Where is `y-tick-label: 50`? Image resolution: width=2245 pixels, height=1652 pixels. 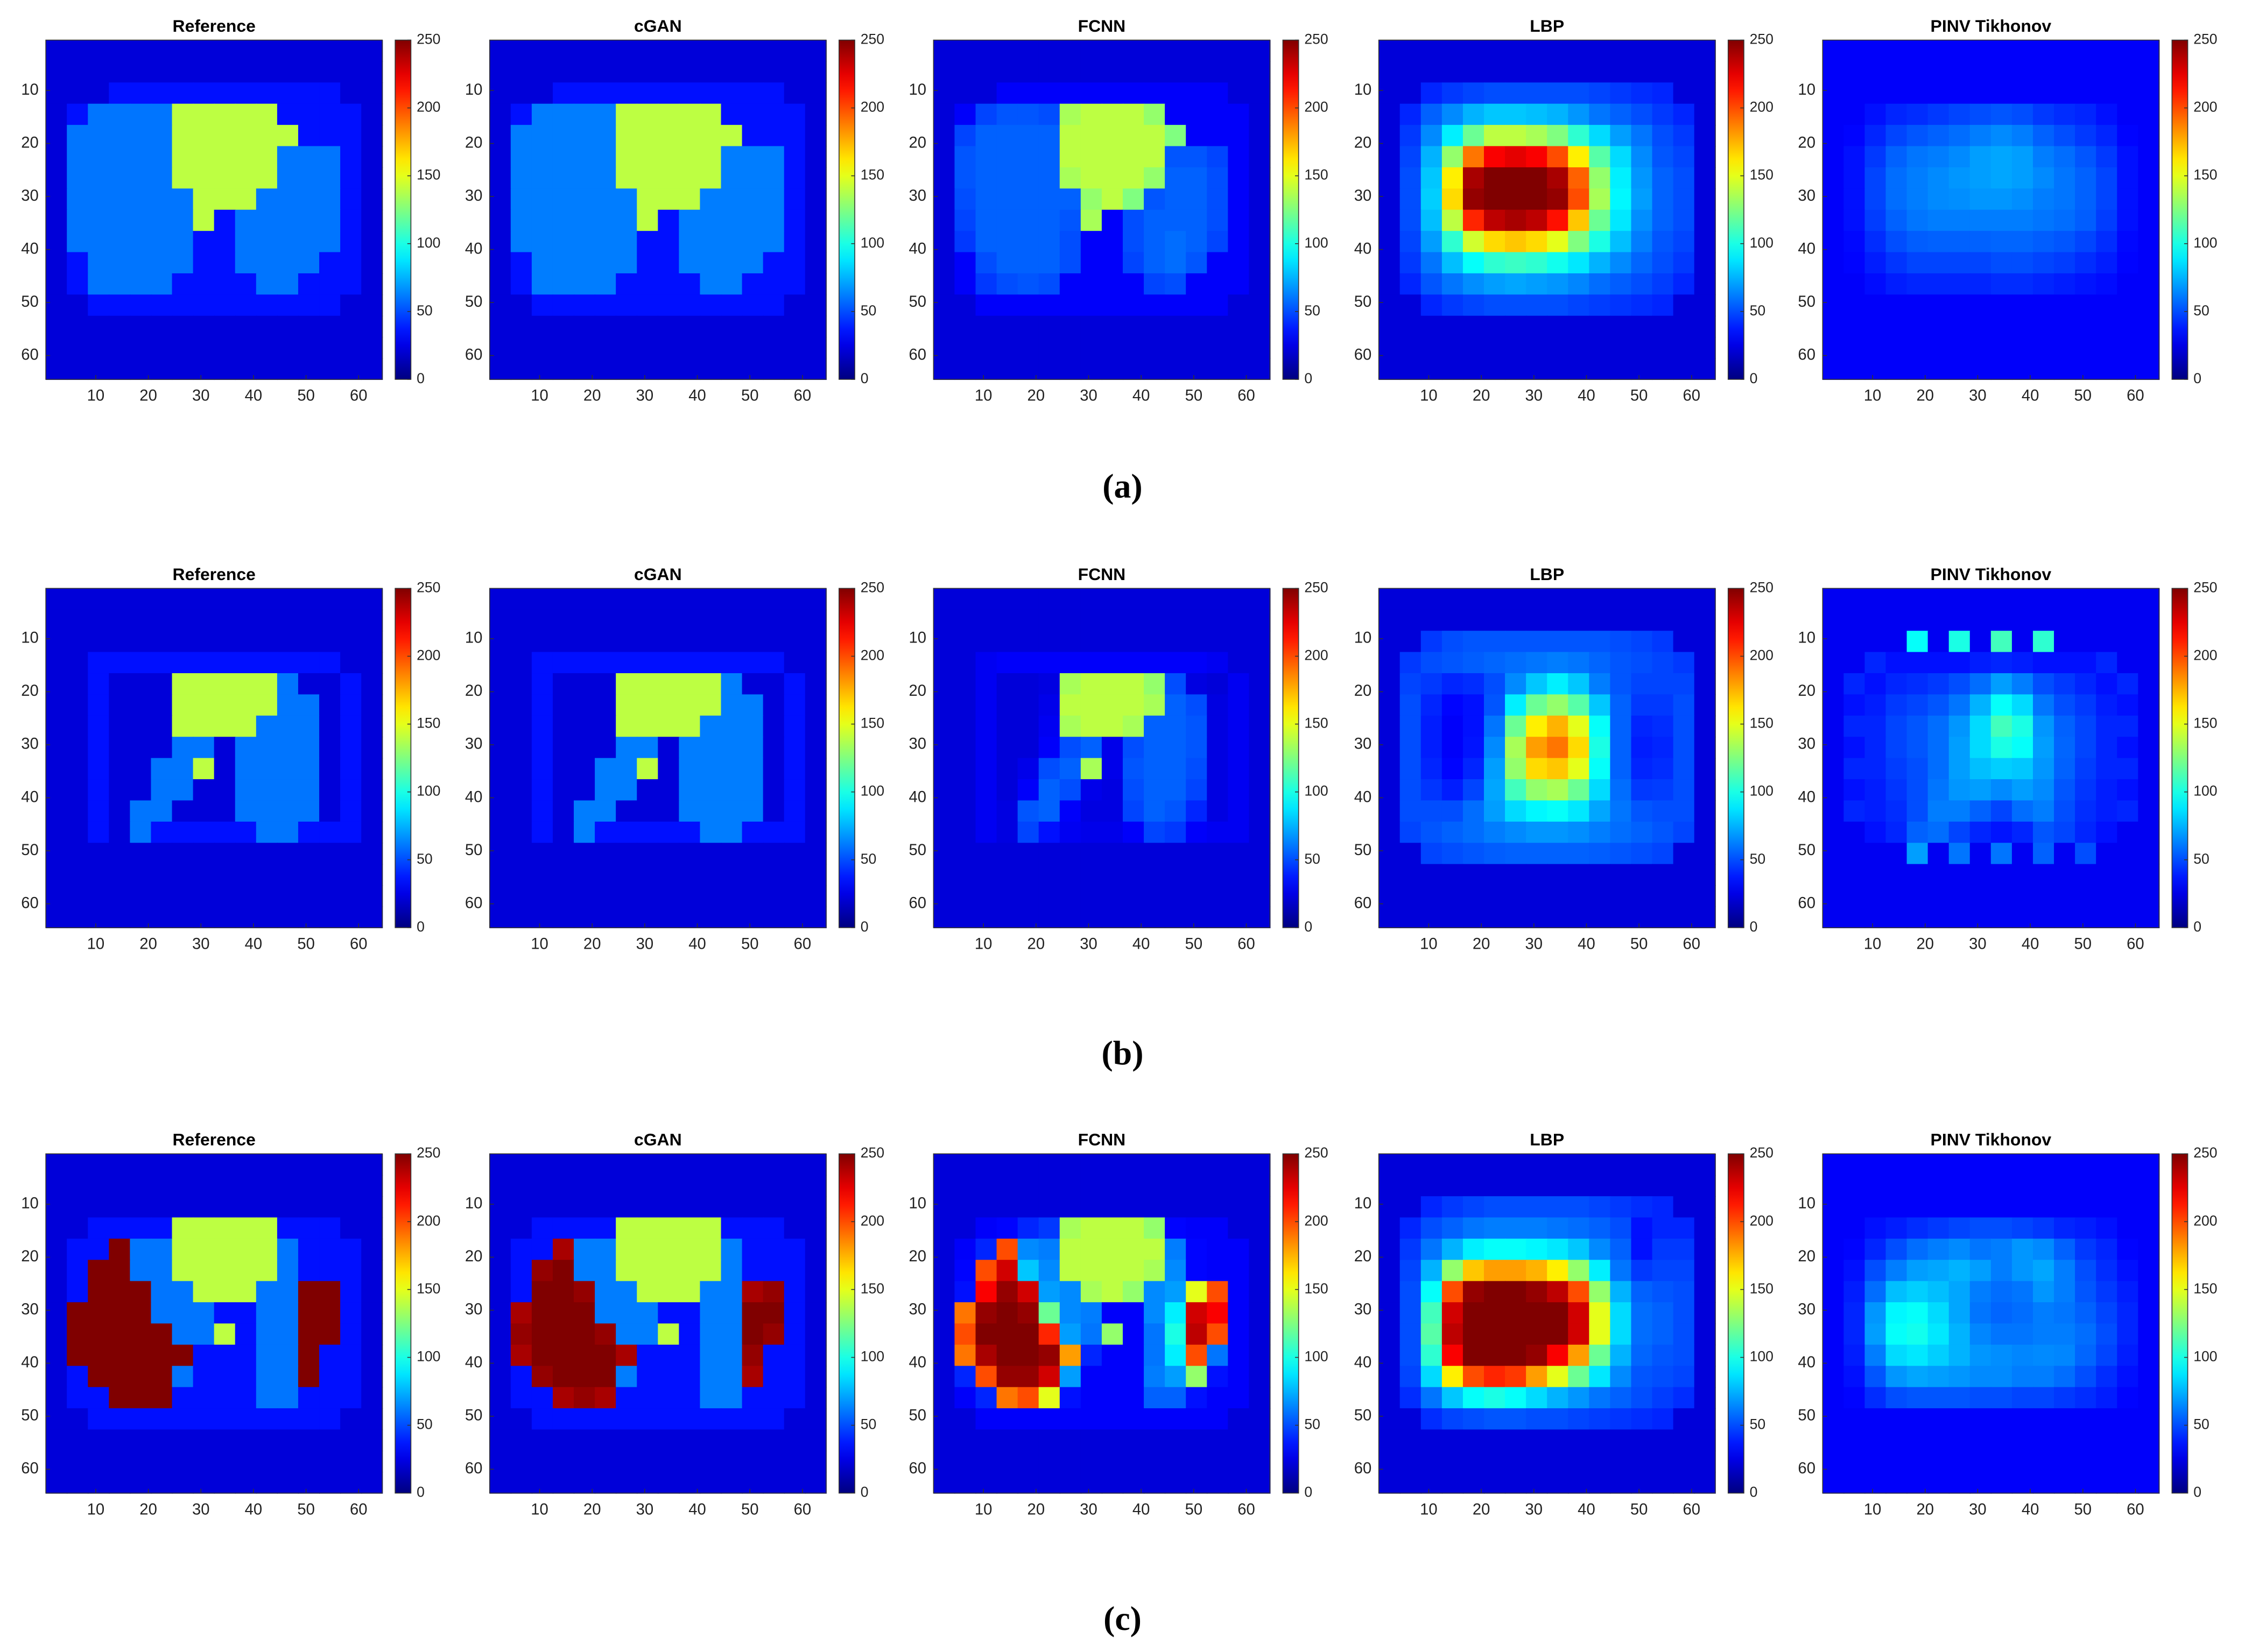 y-tick-label: 50 is located at coordinates (918, 301).